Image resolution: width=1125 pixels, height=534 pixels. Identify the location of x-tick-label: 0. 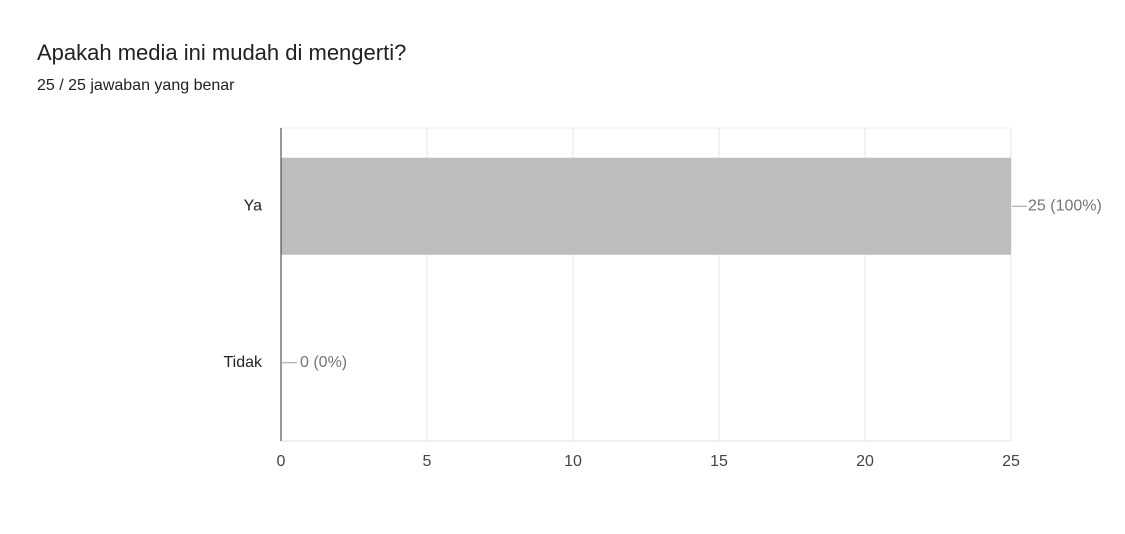
(281, 461).